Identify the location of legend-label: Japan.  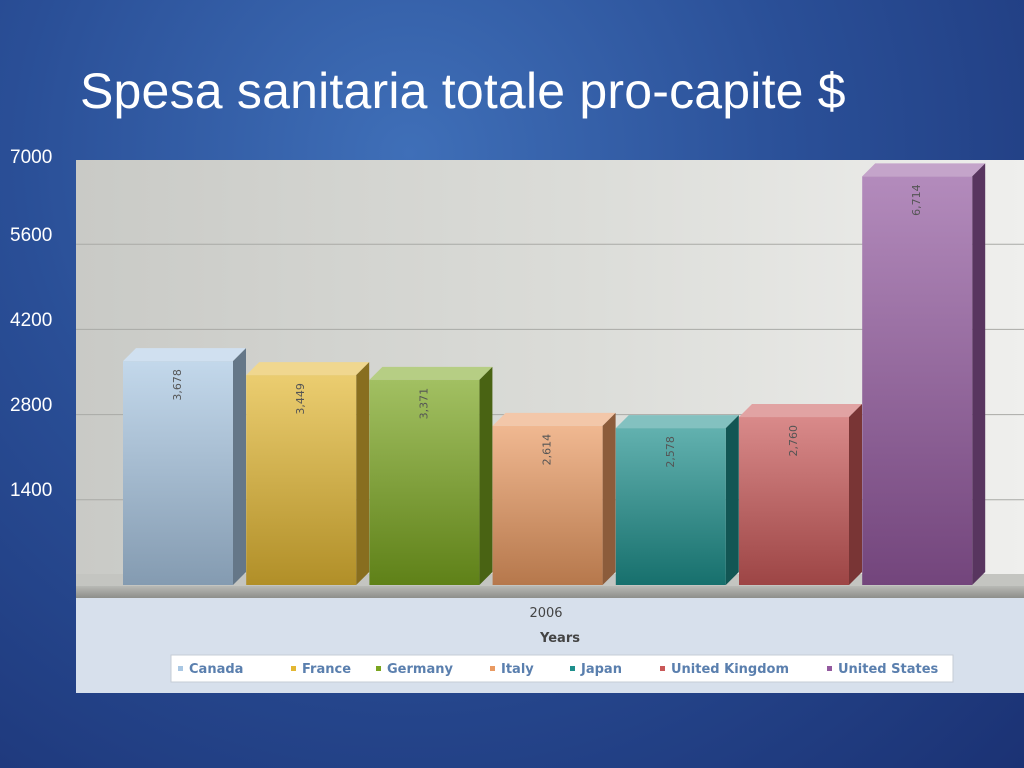
(601, 669).